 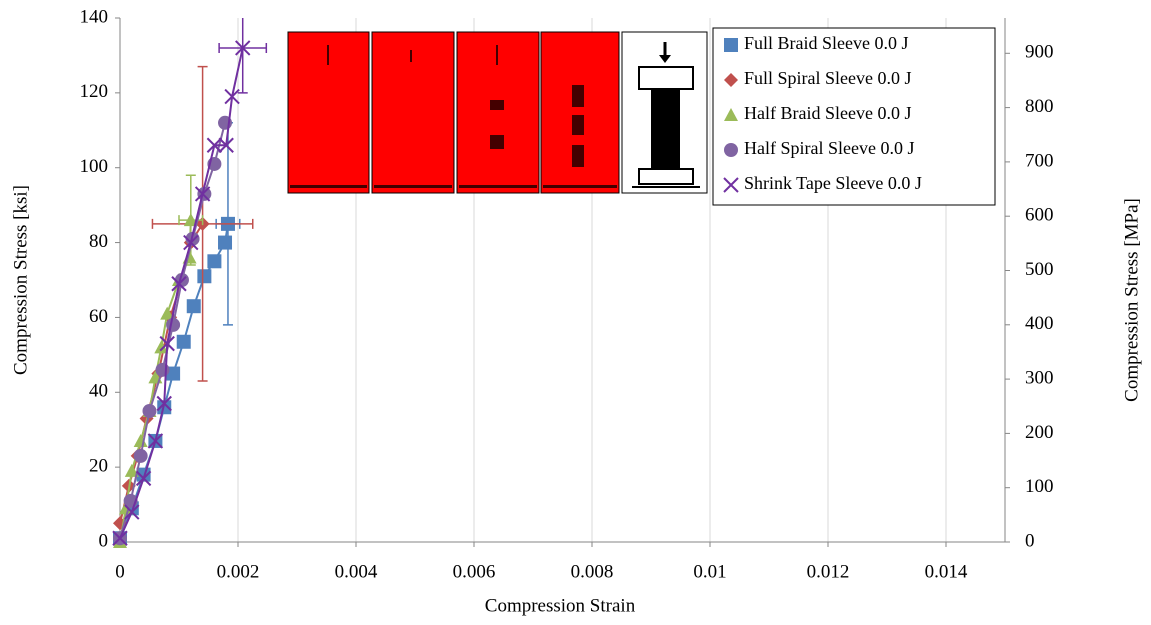 What do you see at coordinates (833, 183) in the screenshot?
I see `legend-label: Shrink Tape Sleeve 0.0 J` at bounding box center [833, 183].